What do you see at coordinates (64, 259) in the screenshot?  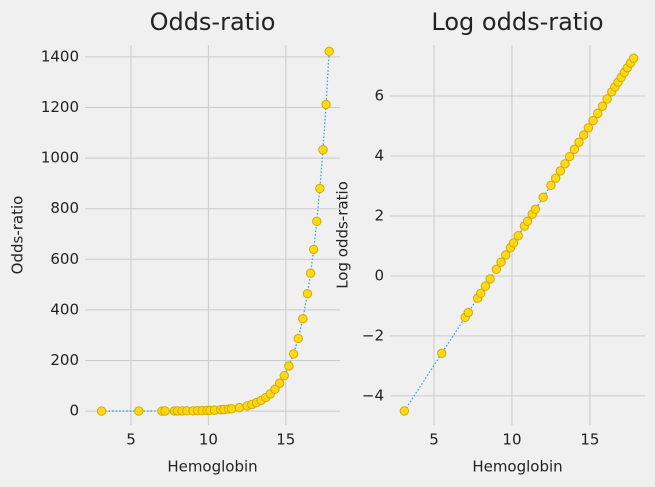 I see `y-tick-label: 600` at bounding box center [64, 259].